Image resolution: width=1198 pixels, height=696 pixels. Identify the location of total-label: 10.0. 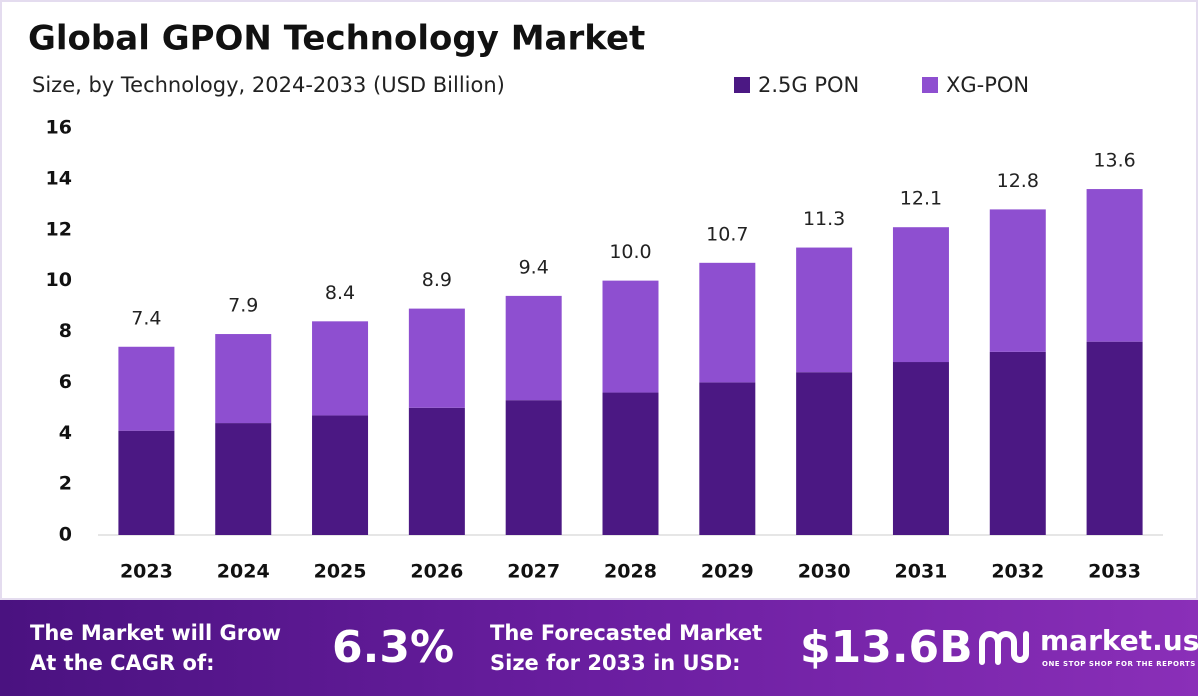
(630, 252).